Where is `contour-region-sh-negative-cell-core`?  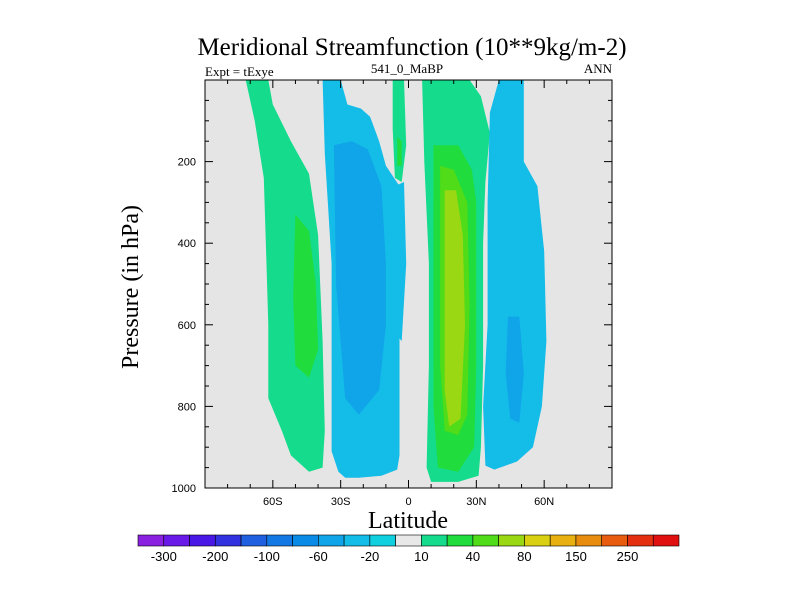 contour-region-sh-negative-cell-core is located at coordinates (359, 278).